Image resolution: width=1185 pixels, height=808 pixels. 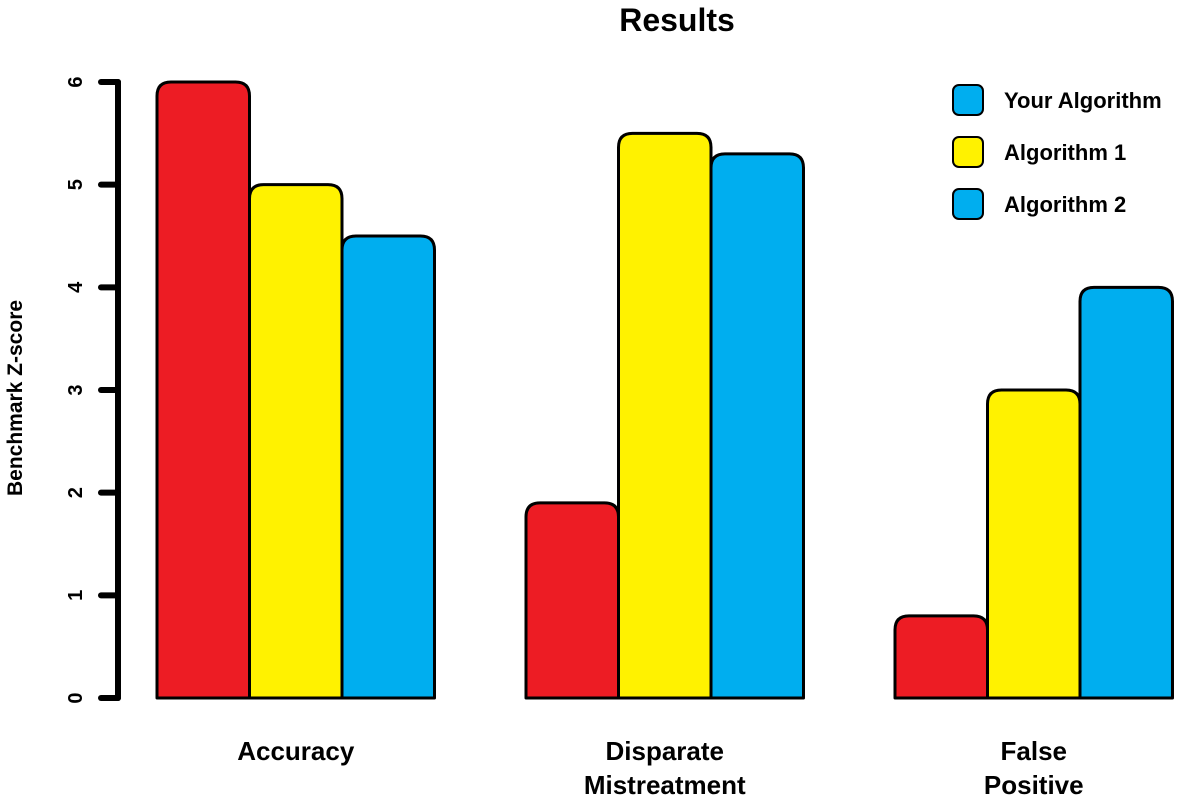 What do you see at coordinates (1083, 100) in the screenshot?
I see `legend-label: Your Algorithm` at bounding box center [1083, 100].